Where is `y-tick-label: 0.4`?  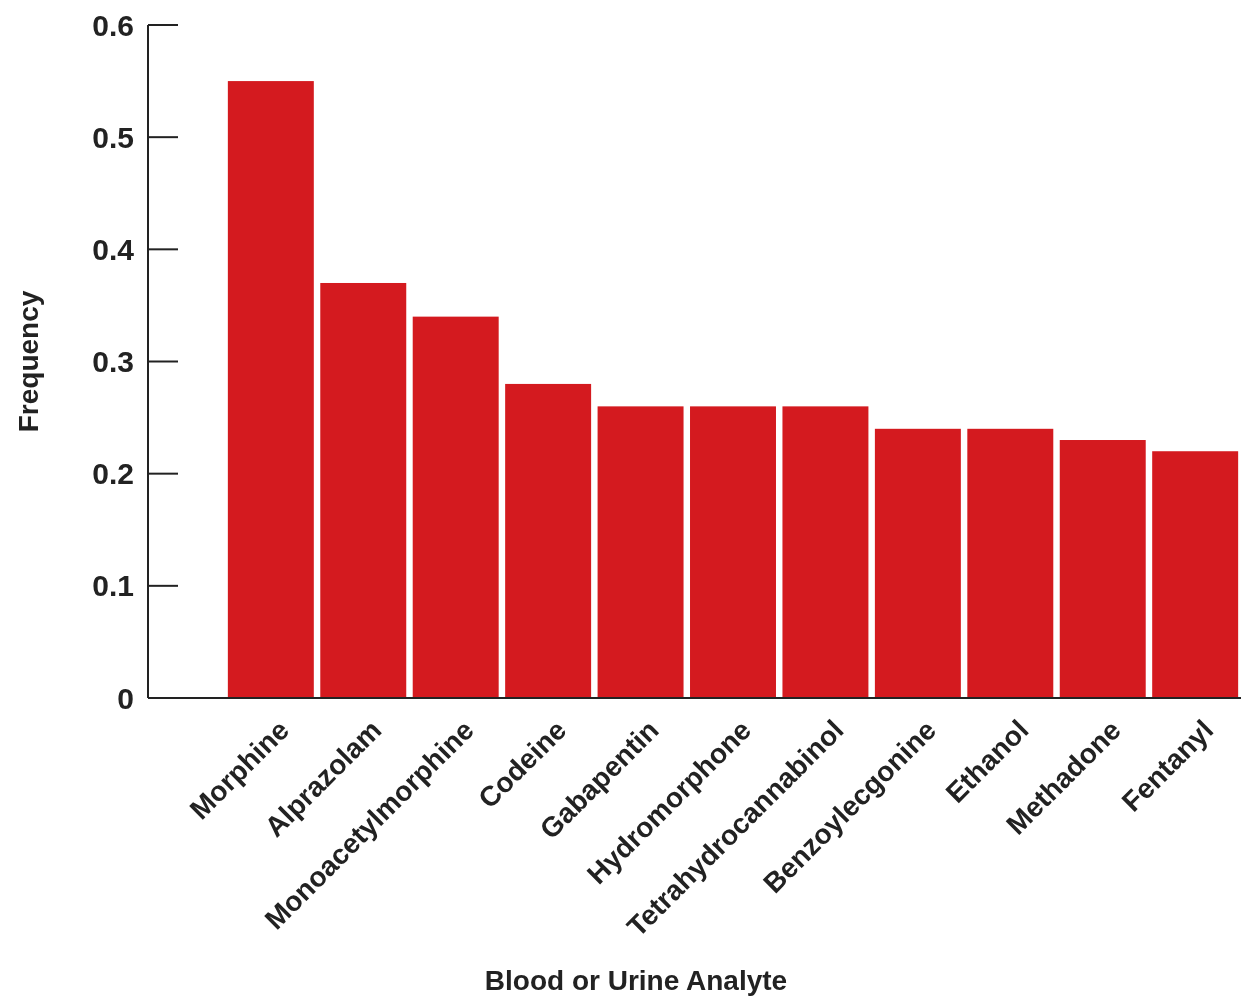 y-tick-label: 0.4 is located at coordinates (113, 249).